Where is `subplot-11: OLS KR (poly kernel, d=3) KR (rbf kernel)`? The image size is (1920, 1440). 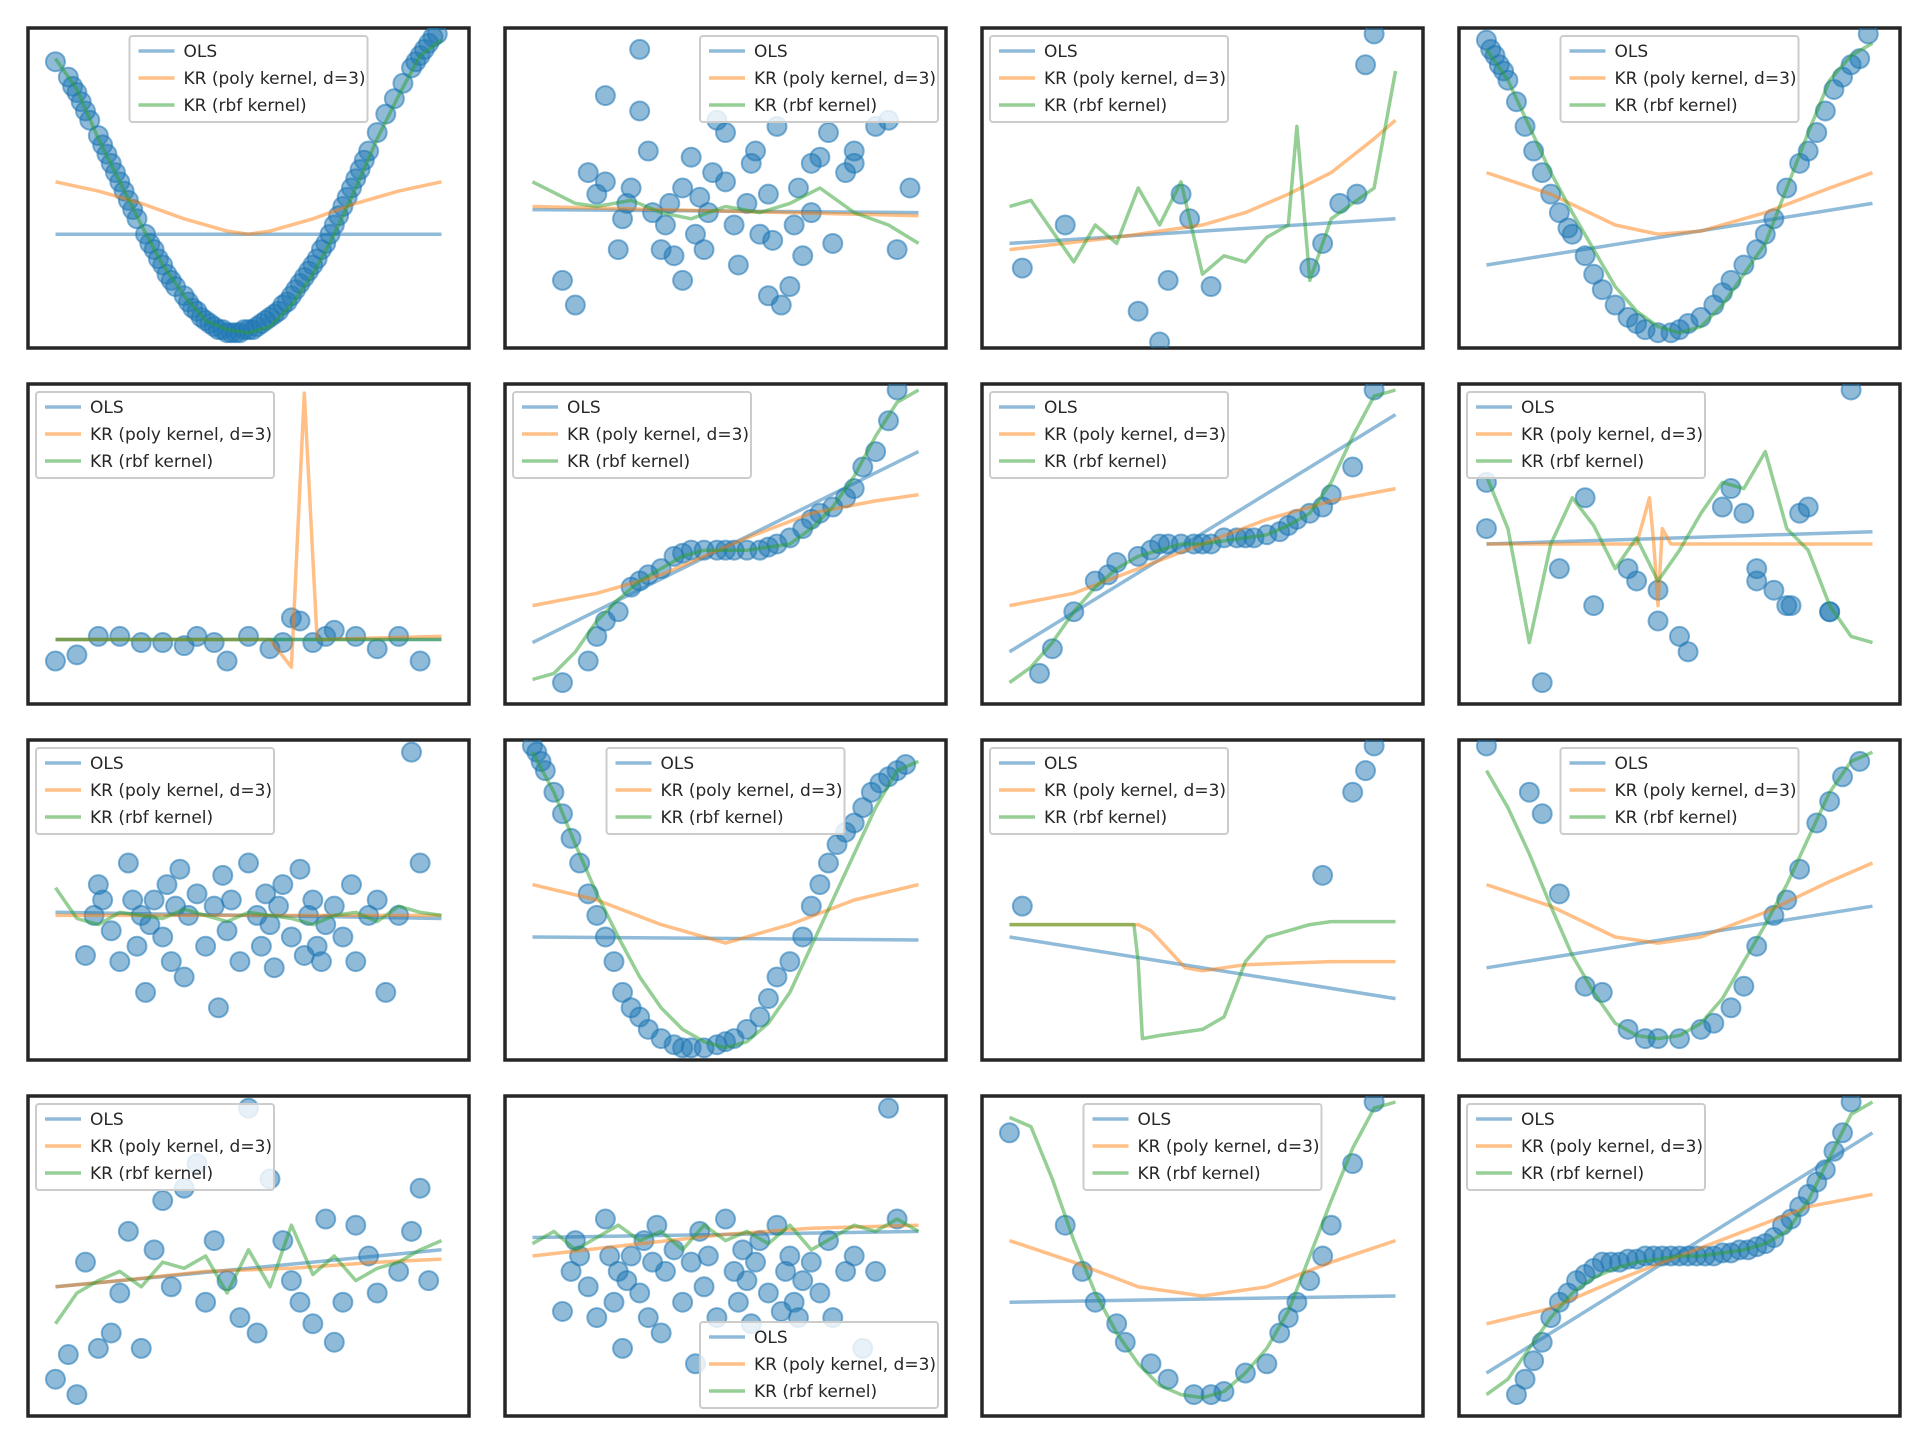
subplot-11: OLS KR (poly kernel, d=3) KR (rbf kernel) is located at coordinates (1202, 900).